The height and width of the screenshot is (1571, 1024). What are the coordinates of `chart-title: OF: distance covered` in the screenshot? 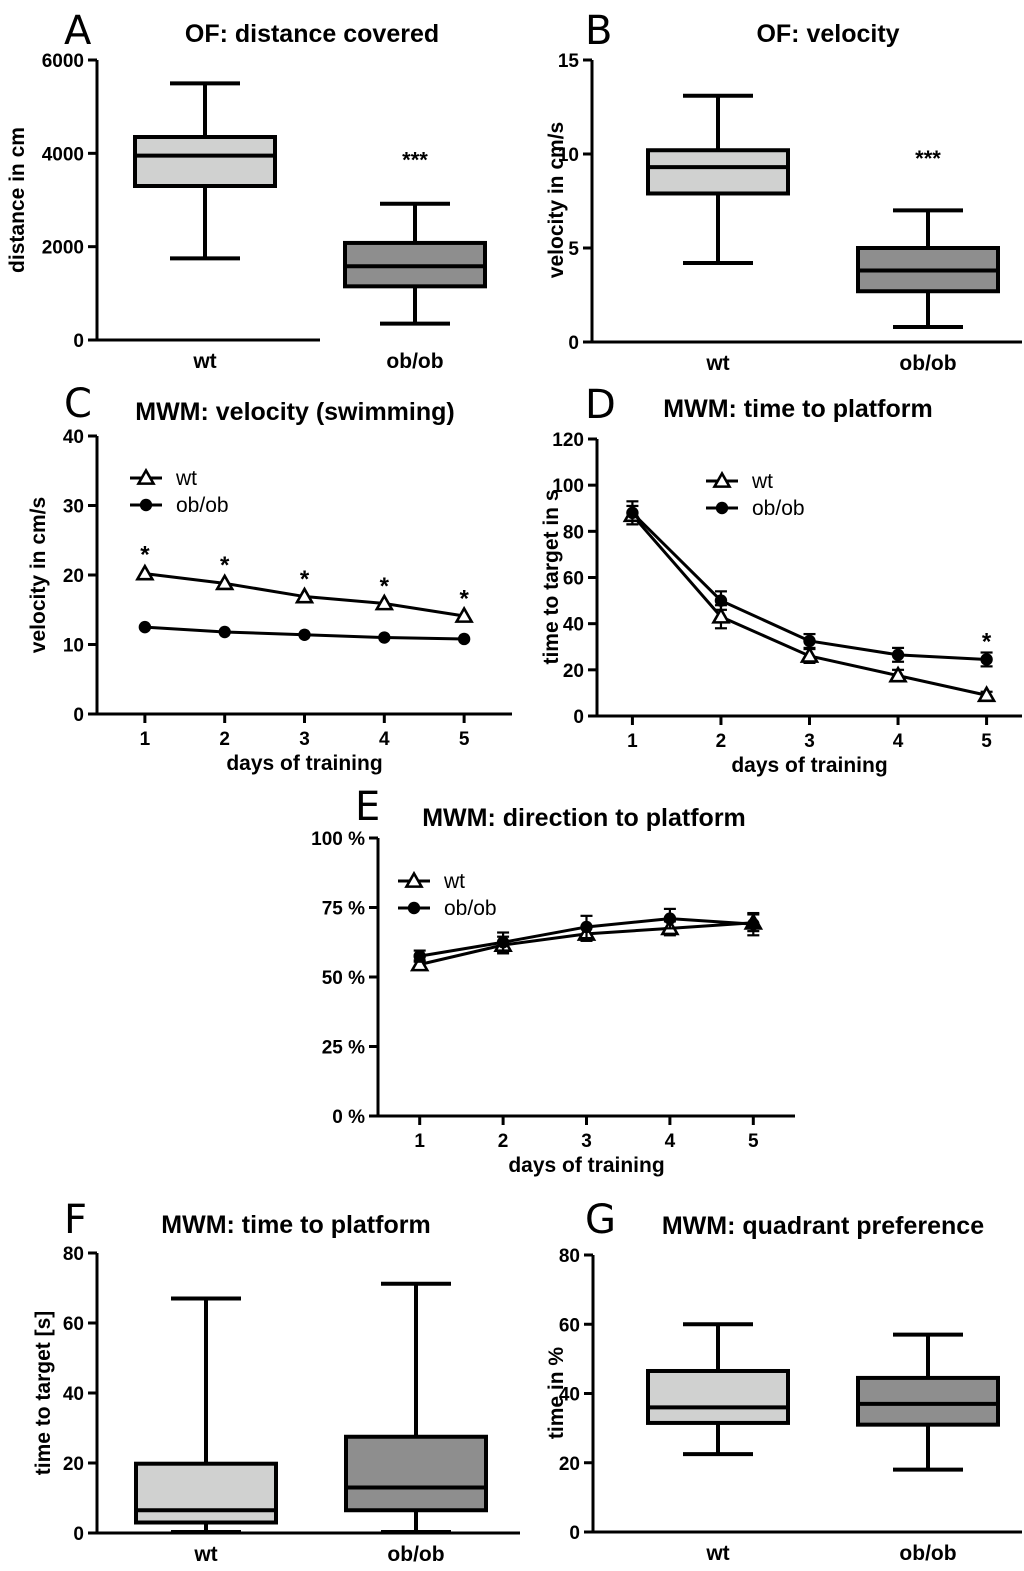 It's located at (312, 34).